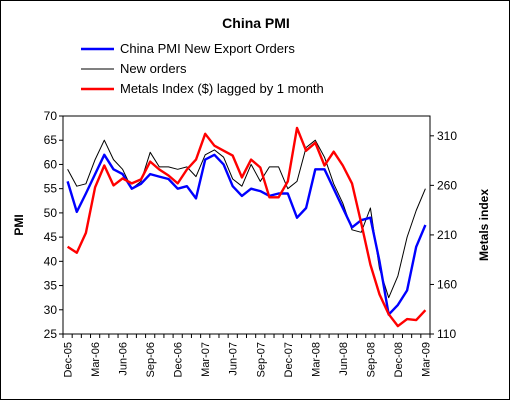 The width and height of the screenshot is (510, 404). I want to click on y2-tick-label: 310, so click(447, 136).